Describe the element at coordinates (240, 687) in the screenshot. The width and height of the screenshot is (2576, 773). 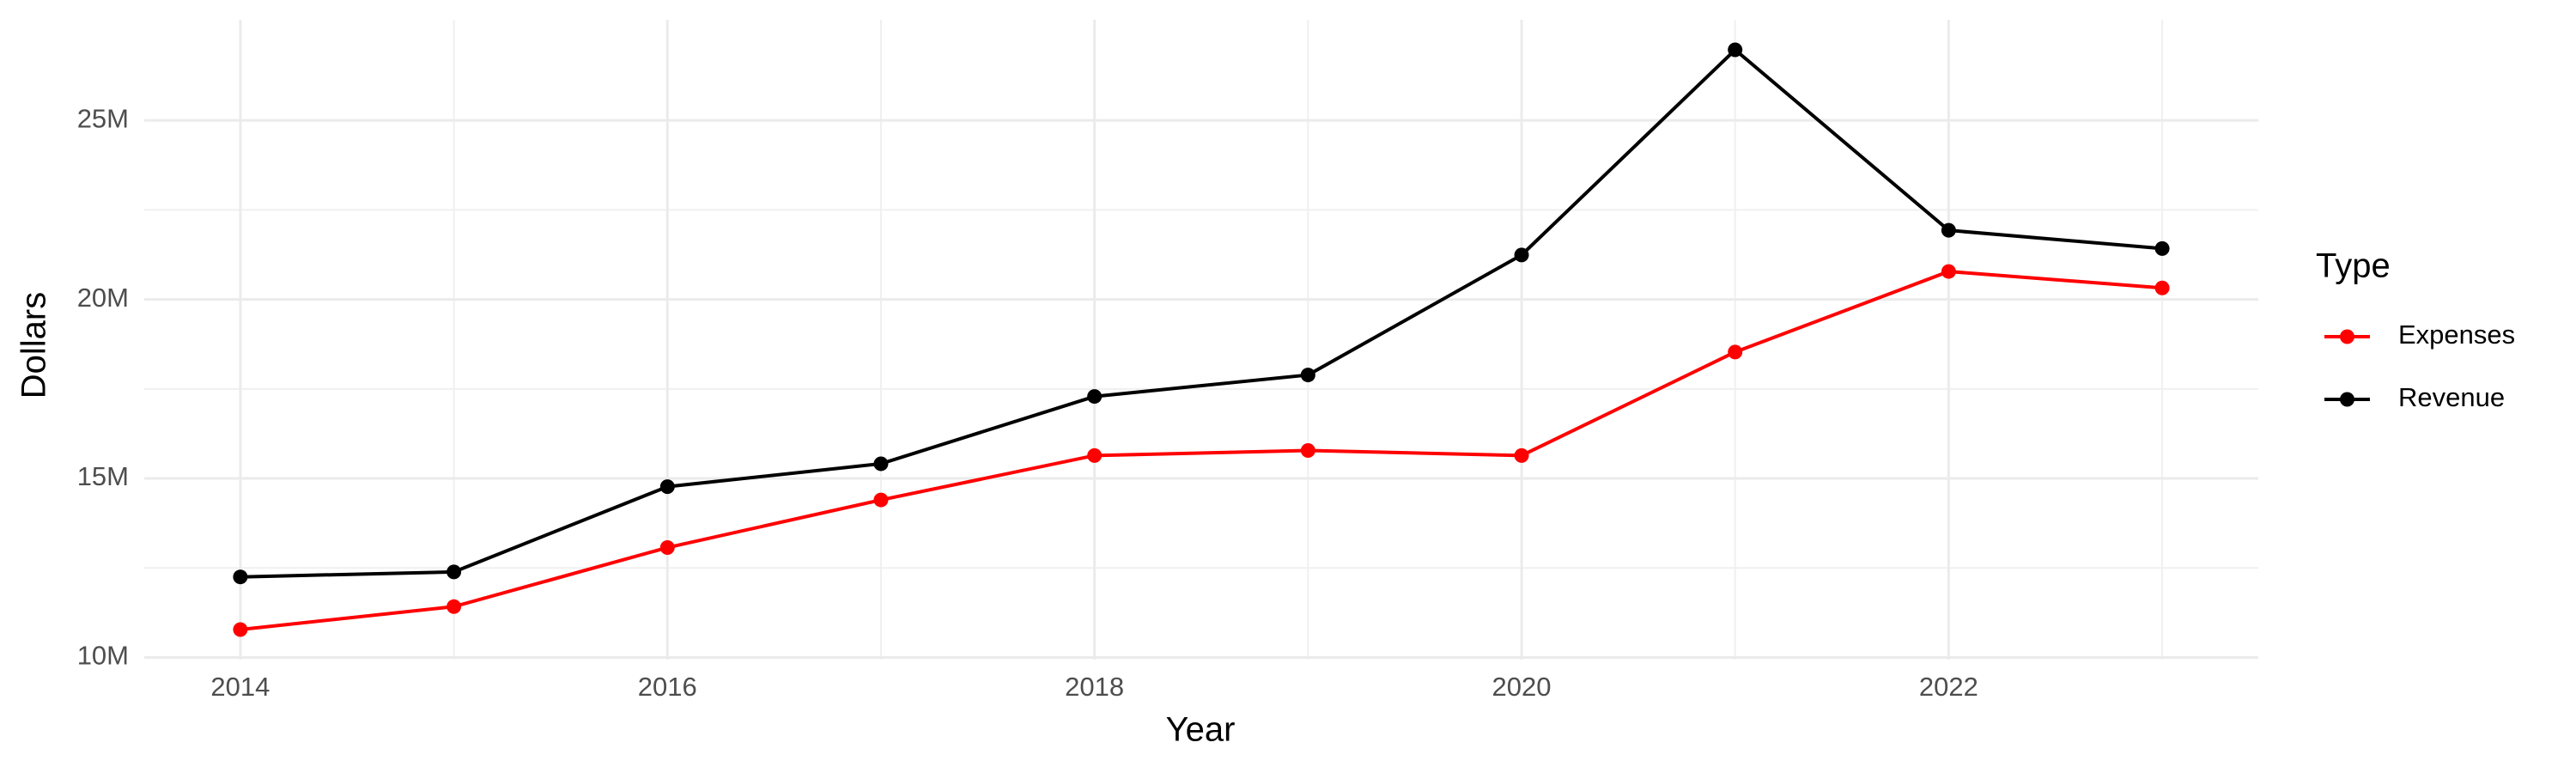
I see `x-tick-label: 2014` at that location.